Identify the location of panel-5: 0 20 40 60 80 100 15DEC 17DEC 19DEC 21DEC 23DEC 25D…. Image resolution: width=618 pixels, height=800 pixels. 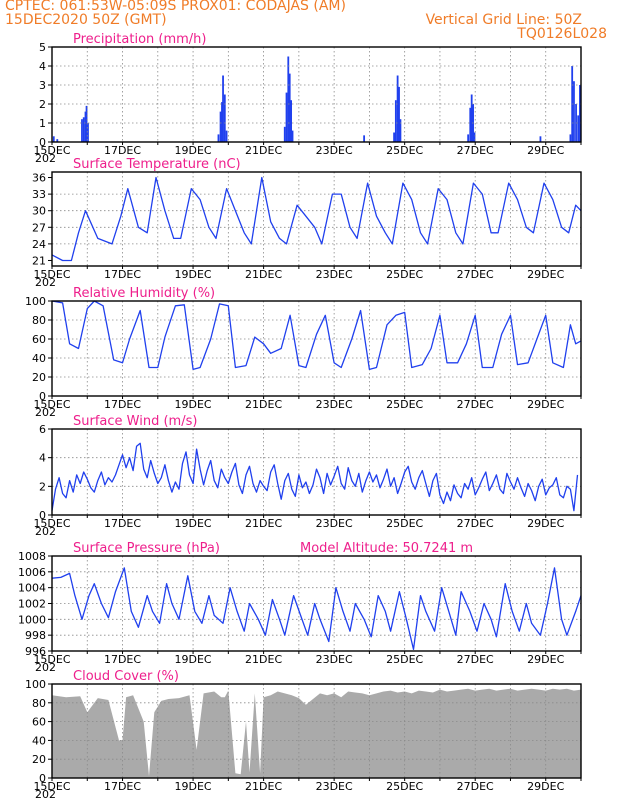
(303, 734).